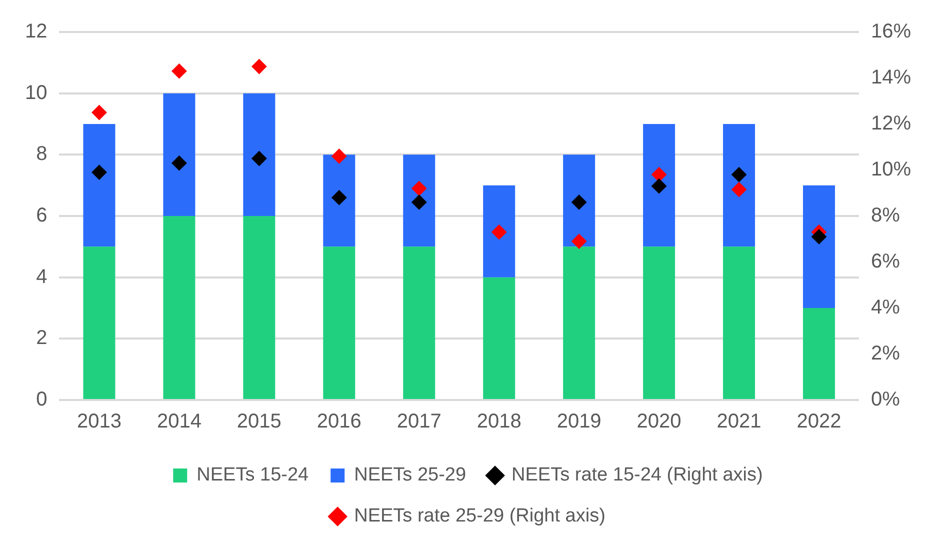  What do you see at coordinates (885, 353) in the screenshot?
I see `y2-tick-label: 2%` at bounding box center [885, 353].